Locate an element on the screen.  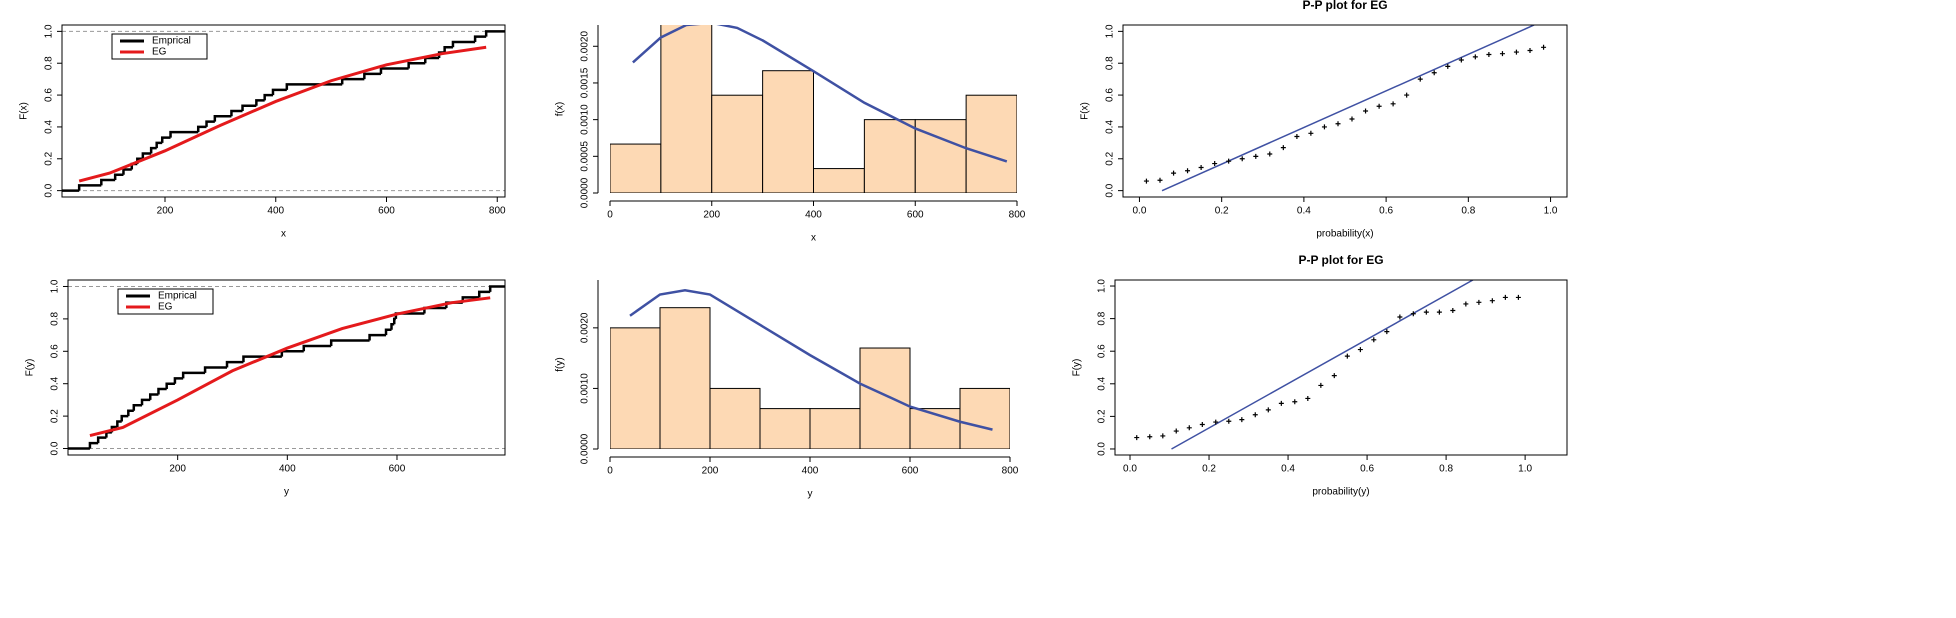
reference-line is located at coordinates (1323, 365).